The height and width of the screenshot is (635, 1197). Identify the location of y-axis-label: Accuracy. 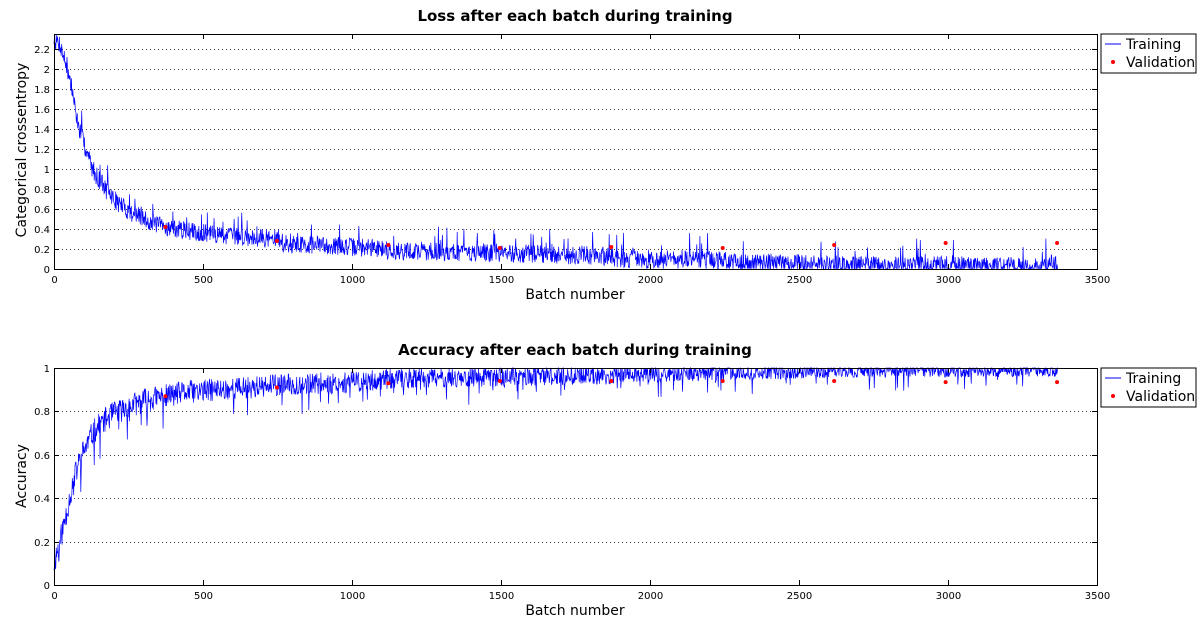
(22, 476).